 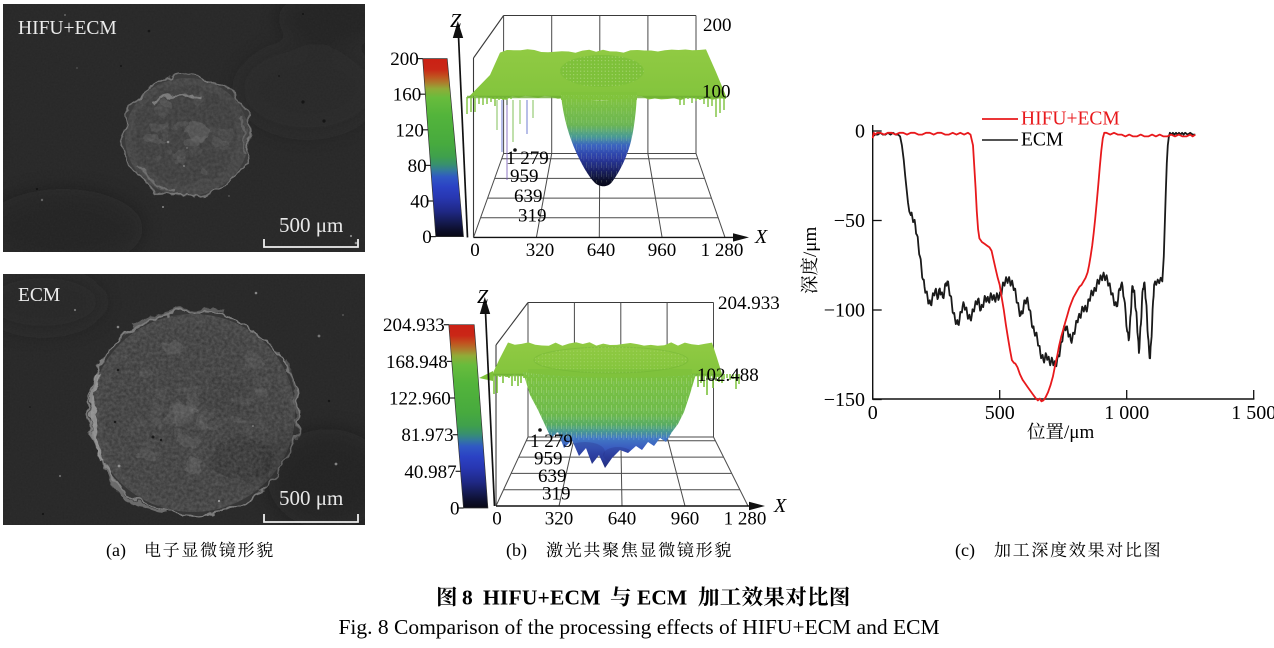 What do you see at coordinates (716, 92) in the screenshot?
I see `svg-text: 100` at bounding box center [716, 92].